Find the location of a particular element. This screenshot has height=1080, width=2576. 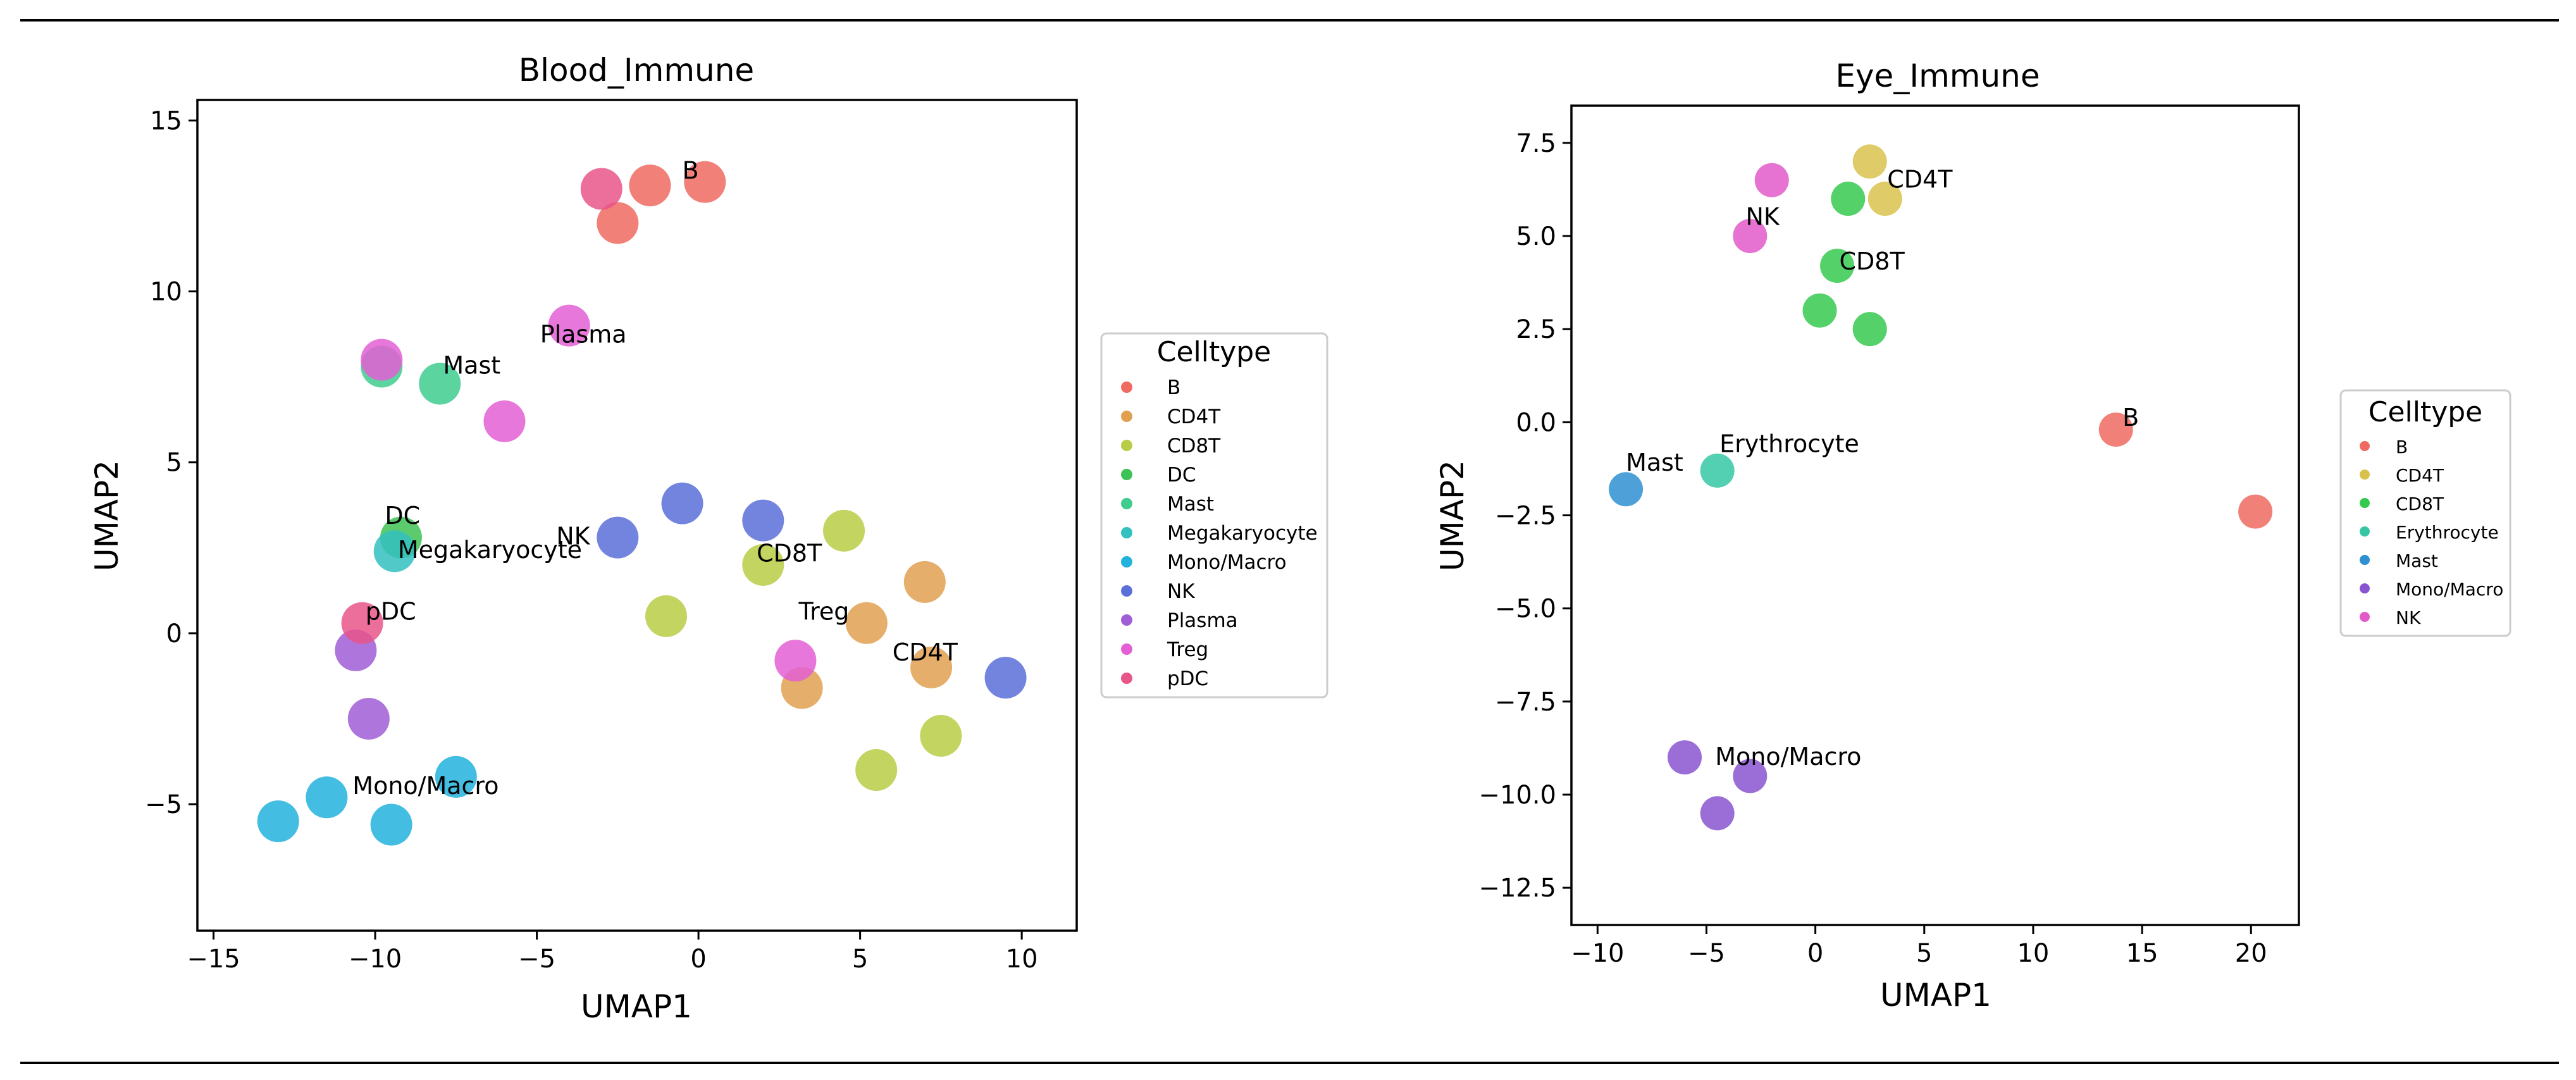

x-tick-label: −10 is located at coordinates (376, 959).